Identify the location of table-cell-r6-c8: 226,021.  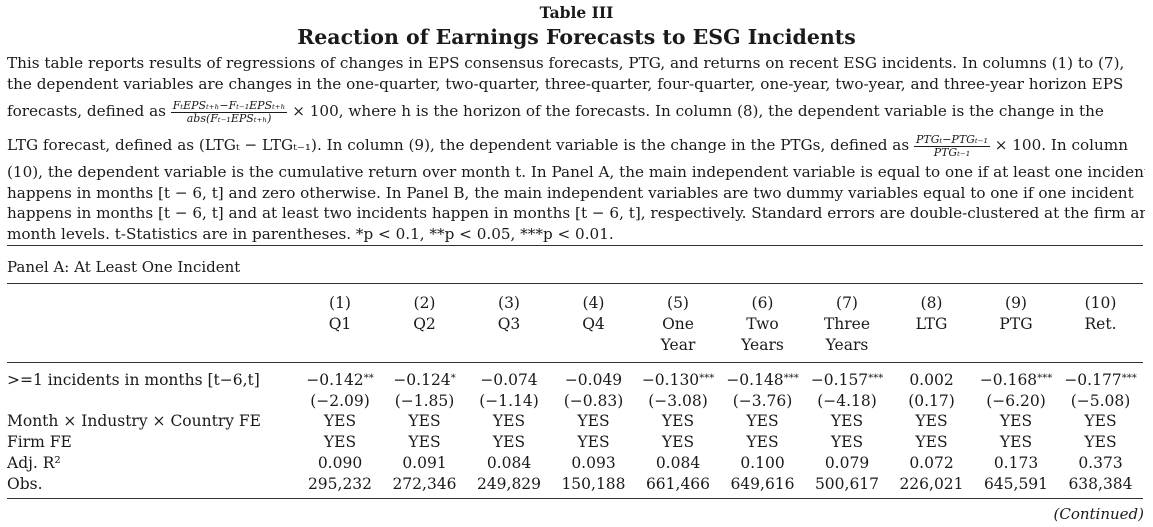
(932, 484).